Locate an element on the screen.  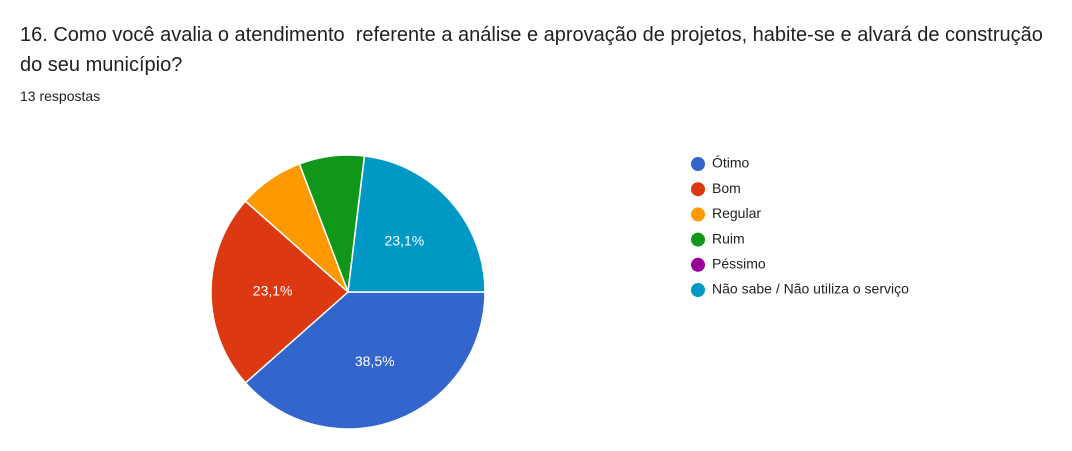
legend-label: Não sabe / Não utiliza o serviço is located at coordinates (810, 289).